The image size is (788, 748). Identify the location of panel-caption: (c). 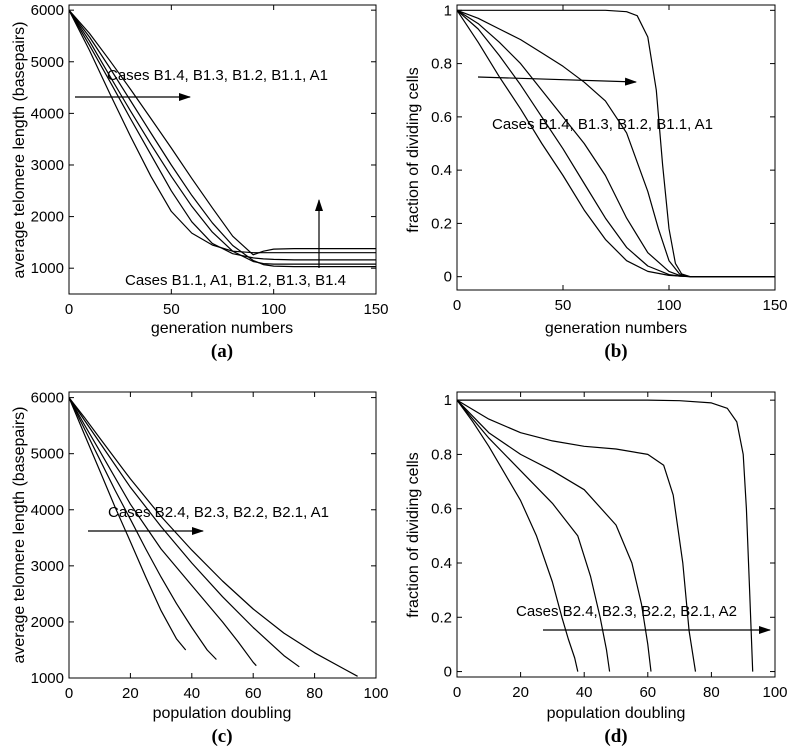
(221, 736).